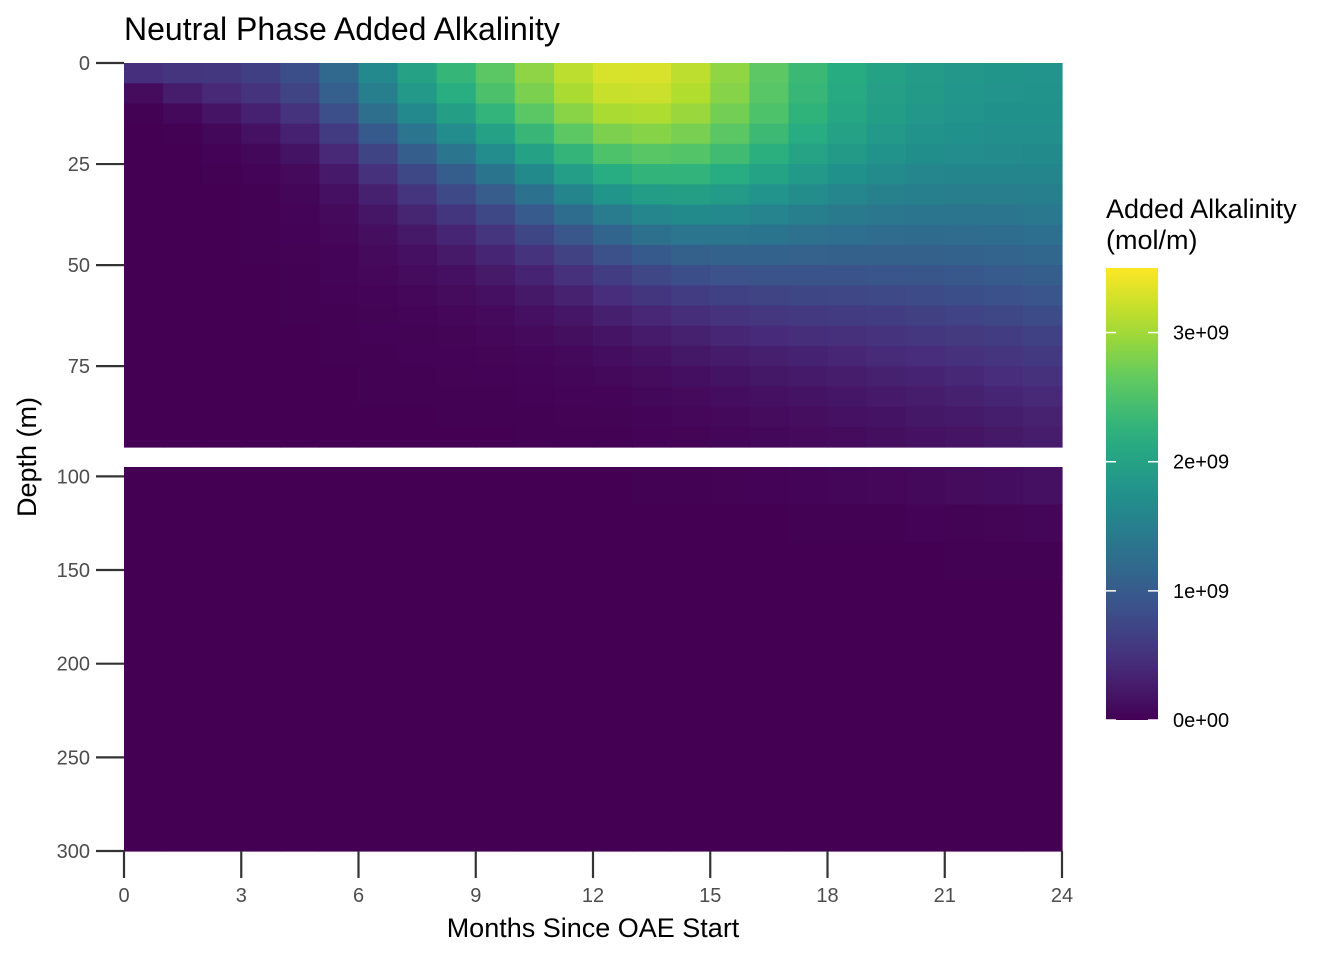  Describe the element at coordinates (710, 896) in the screenshot. I see `x-tick-label: 15` at that location.